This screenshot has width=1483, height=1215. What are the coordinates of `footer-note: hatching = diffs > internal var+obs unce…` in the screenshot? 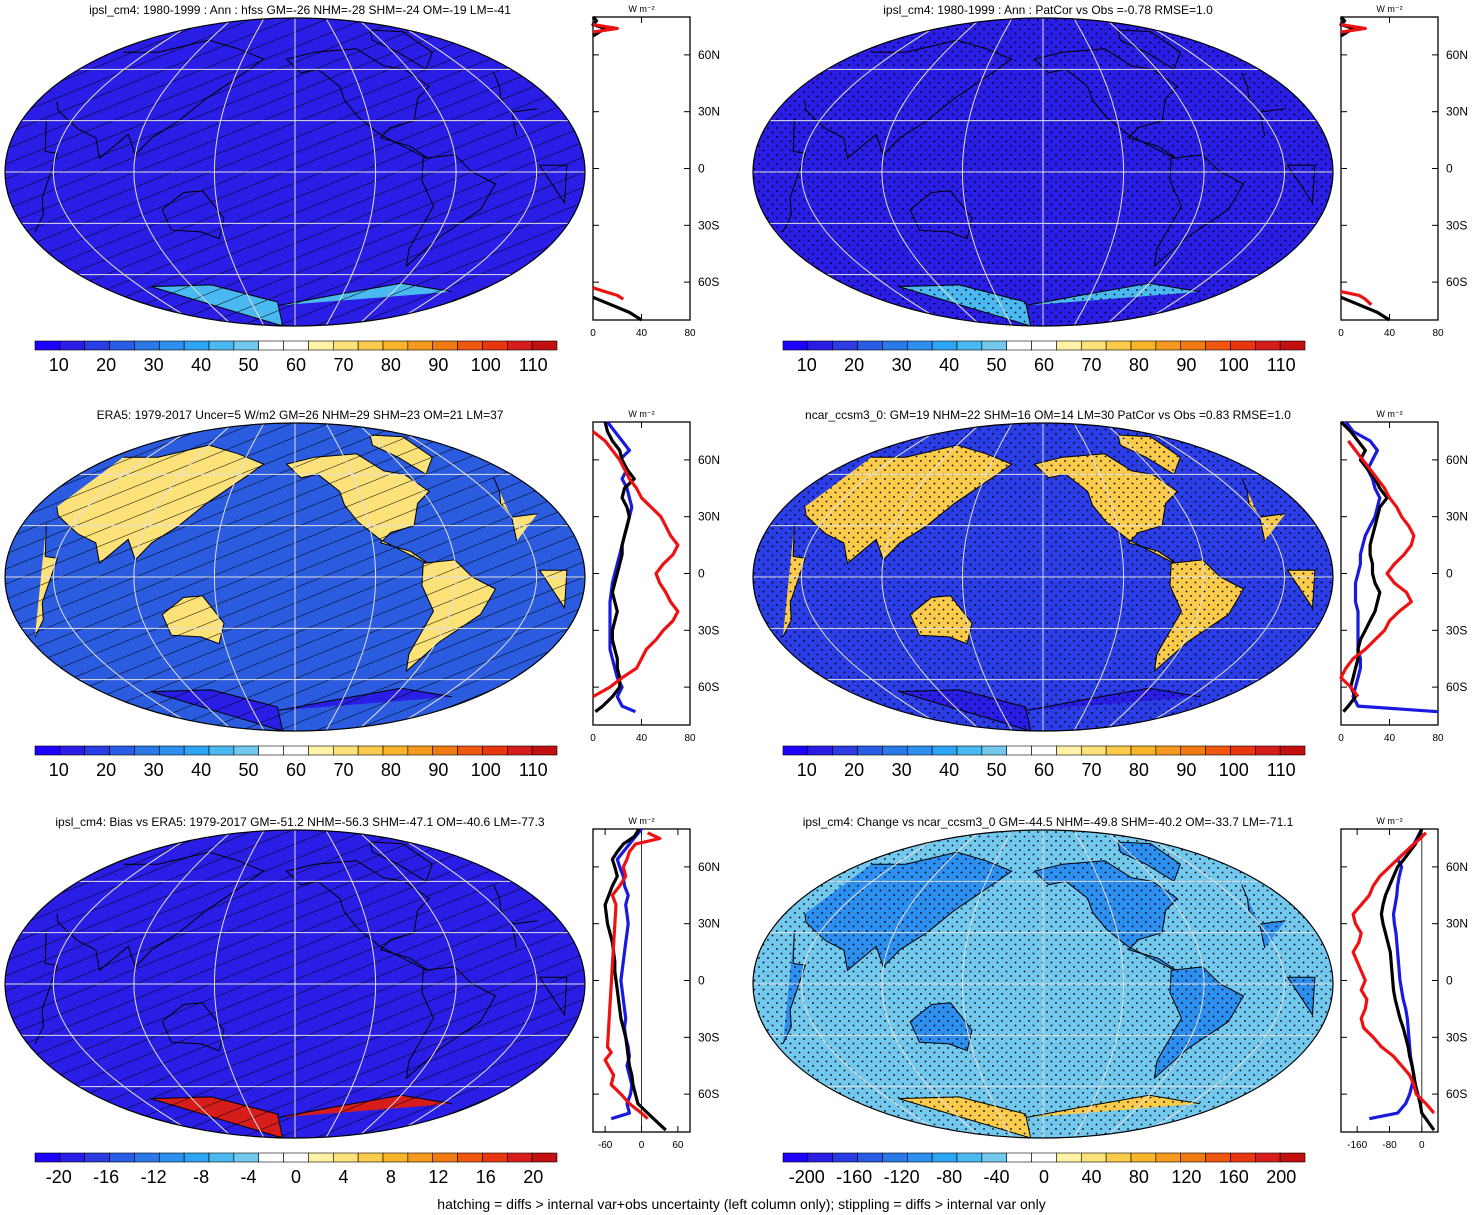 It's located at (741, 1204).